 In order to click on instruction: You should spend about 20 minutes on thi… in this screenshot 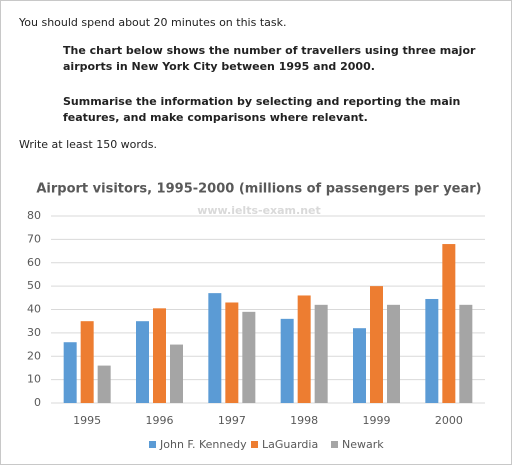, I will do `click(153, 22)`.